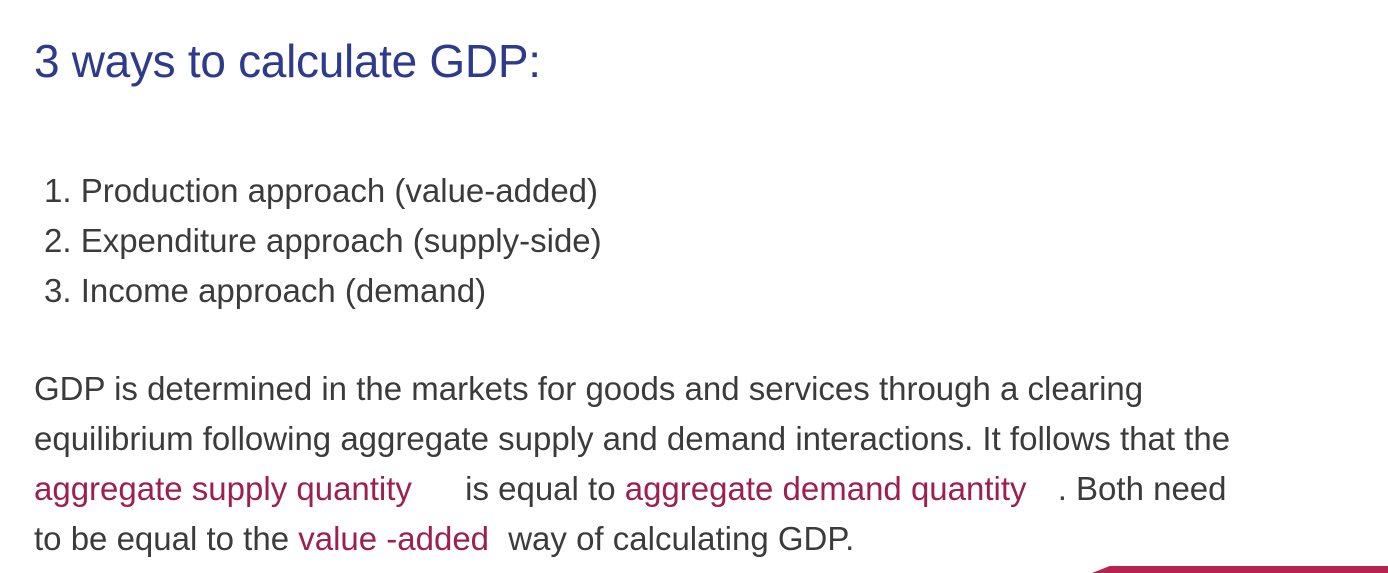  I want to click on highlight-aggregate-demand-quantity: aggregate demand quantity, so click(825, 488).